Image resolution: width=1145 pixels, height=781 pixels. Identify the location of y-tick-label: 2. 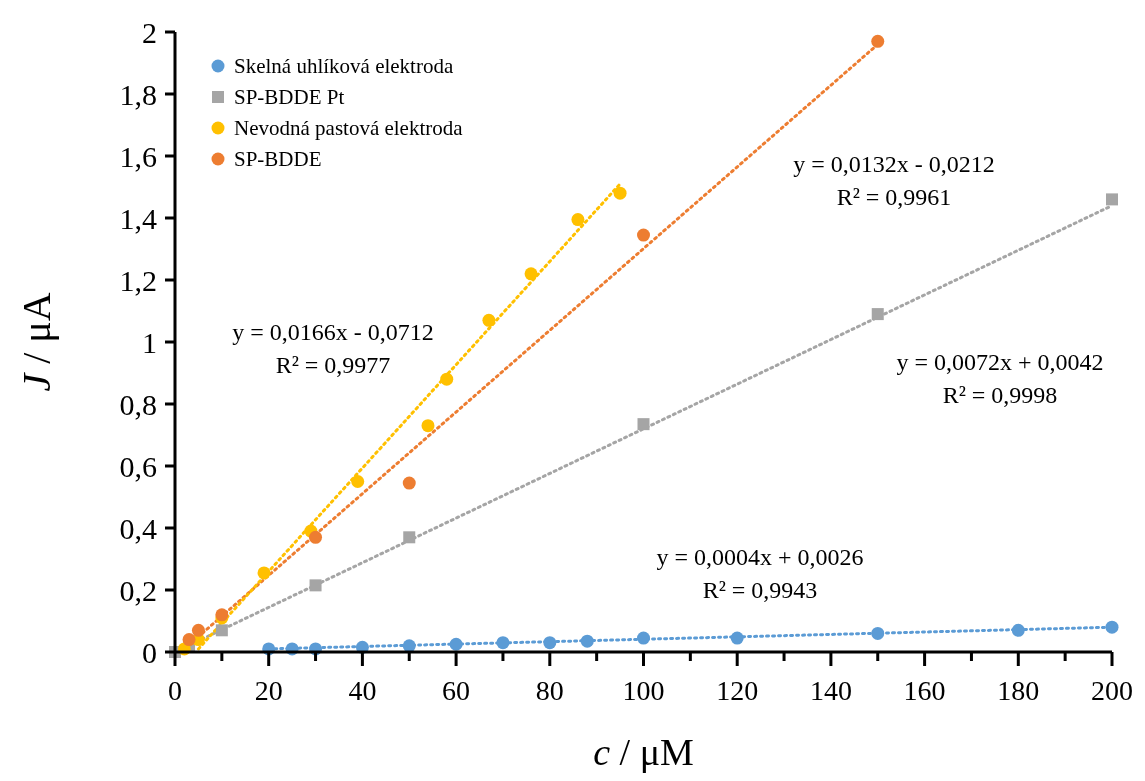
(149, 32).